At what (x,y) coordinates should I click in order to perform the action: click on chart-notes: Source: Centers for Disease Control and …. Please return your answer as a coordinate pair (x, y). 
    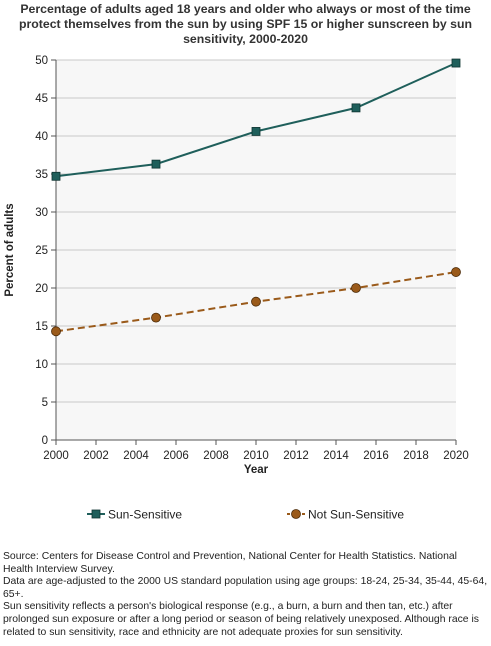
    Looking at the image, I should click on (246, 595).